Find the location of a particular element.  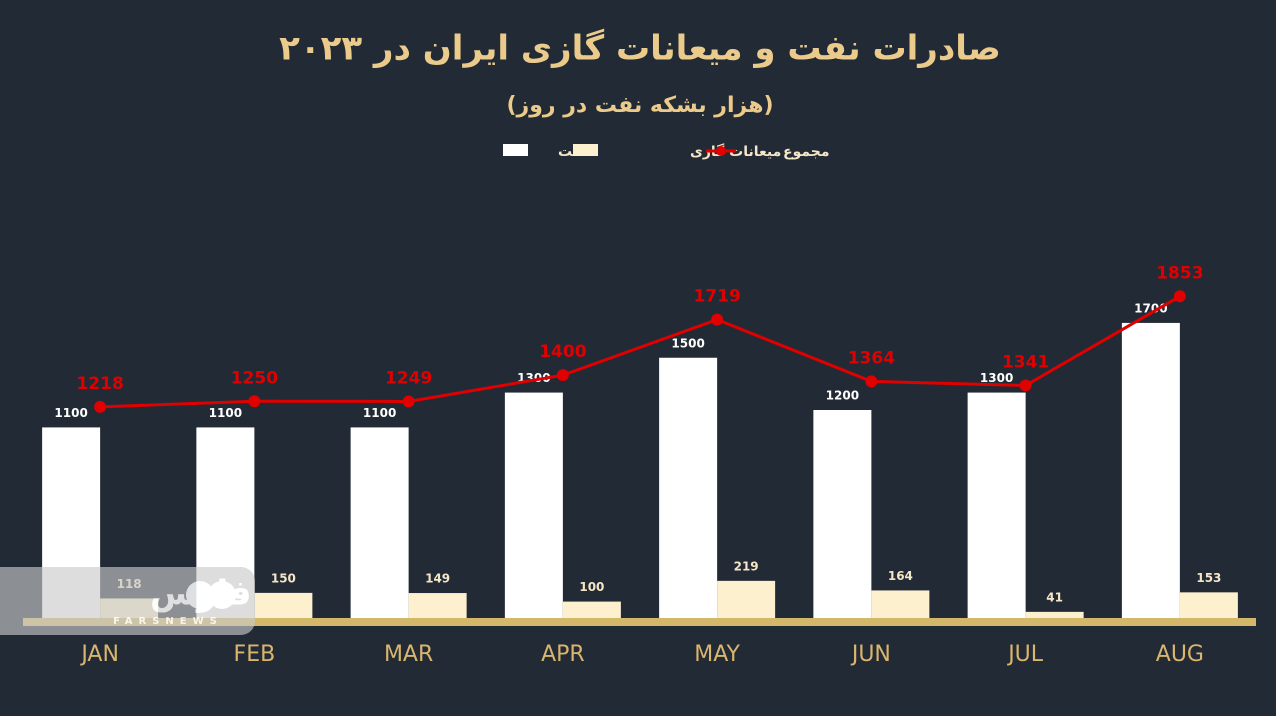

chart-title: صادرات نفت و میعانات گازی ایران در ۲۰۲۳ is located at coordinates (640, 49).